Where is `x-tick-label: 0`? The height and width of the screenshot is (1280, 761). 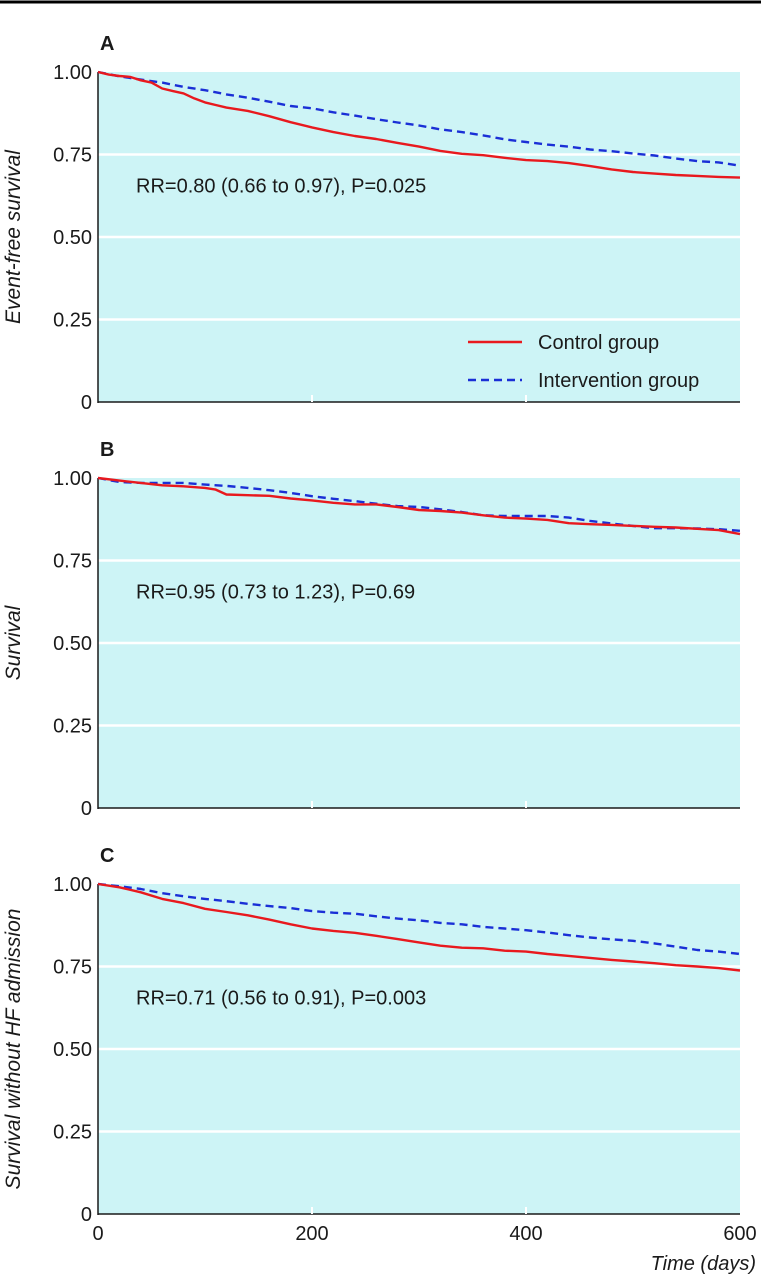 x-tick-label: 0 is located at coordinates (97, 1234).